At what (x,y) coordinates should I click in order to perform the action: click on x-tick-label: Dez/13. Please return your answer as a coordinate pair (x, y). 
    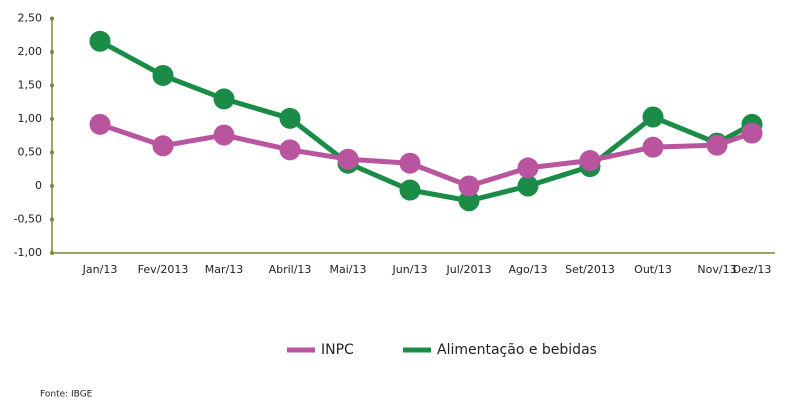
    Looking at the image, I should click on (752, 269).